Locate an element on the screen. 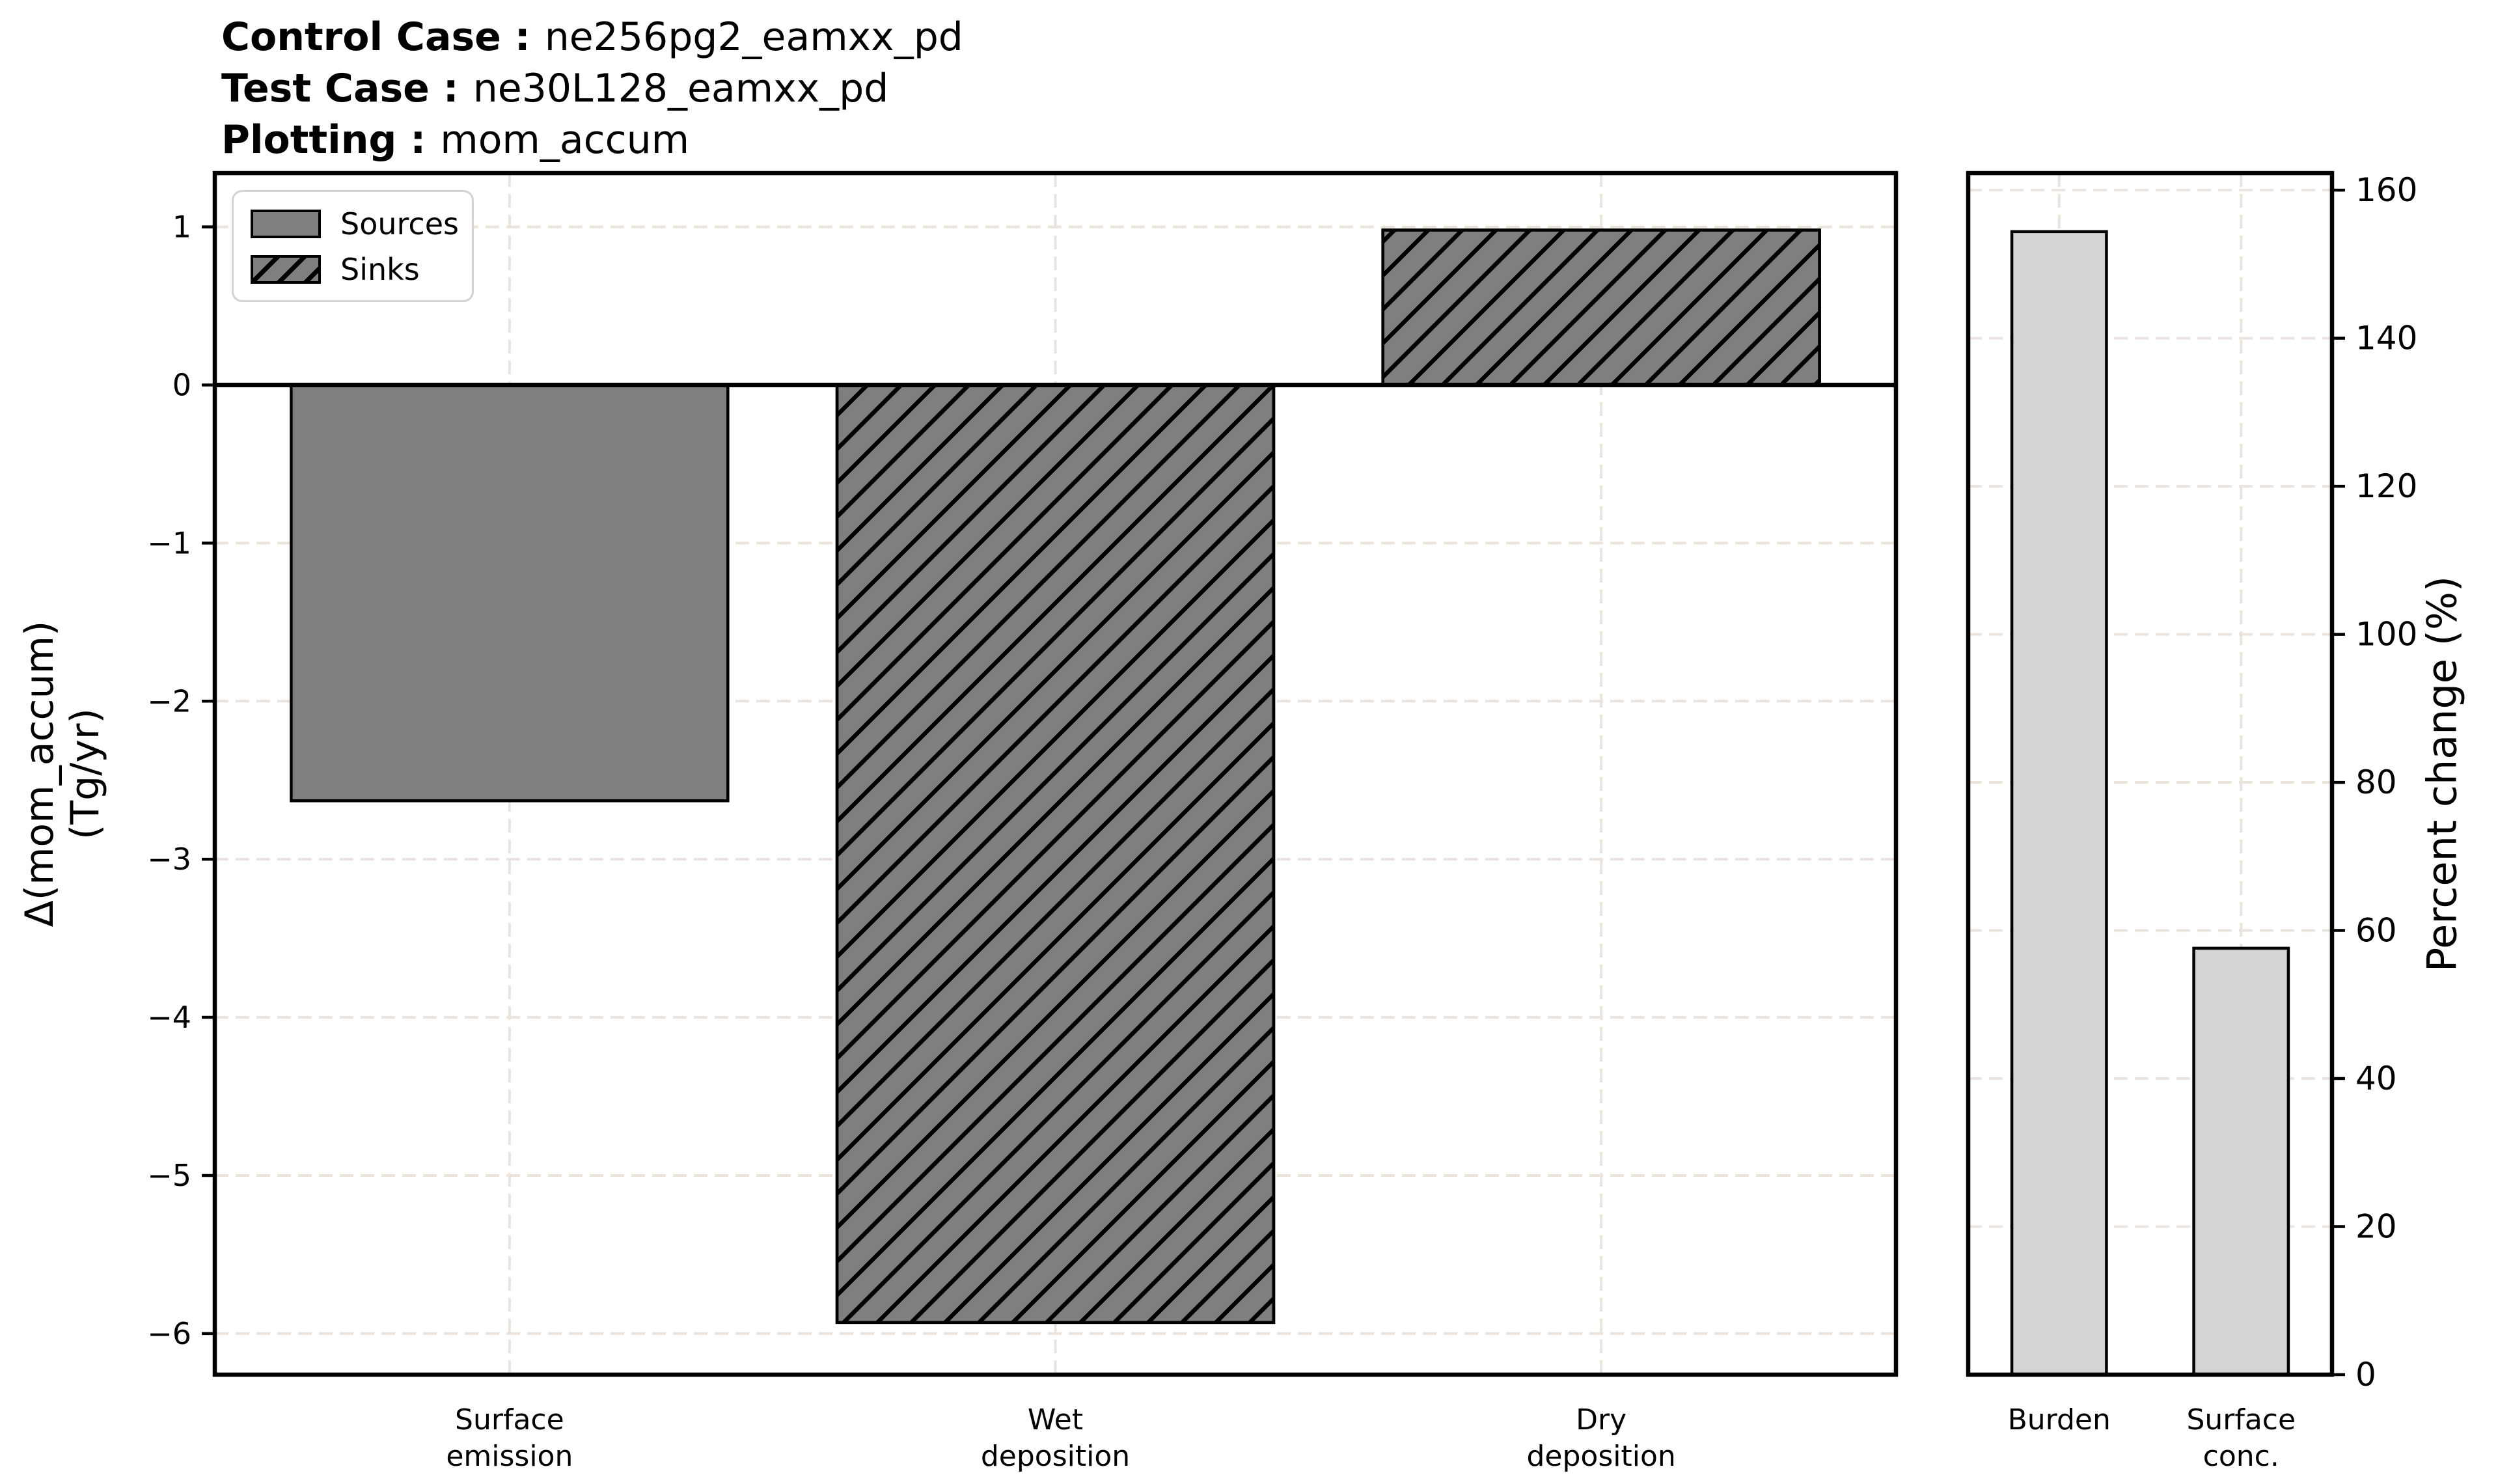 Image resolution: width=2498 pixels, height=1484 pixels. left-y-axis-label-line2: (Tg/yr) is located at coordinates (85, 774).